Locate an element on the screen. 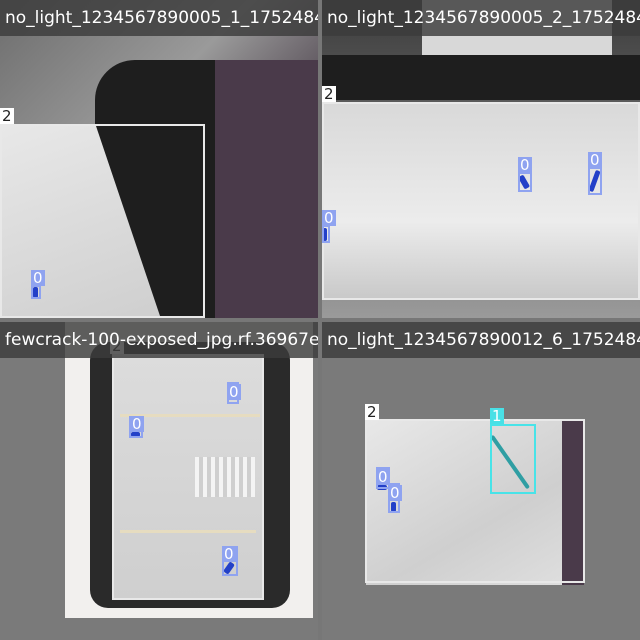 Image resolution: width=640 pixels, height=640 pixels. textured-surface is located at coordinates (573, 502).